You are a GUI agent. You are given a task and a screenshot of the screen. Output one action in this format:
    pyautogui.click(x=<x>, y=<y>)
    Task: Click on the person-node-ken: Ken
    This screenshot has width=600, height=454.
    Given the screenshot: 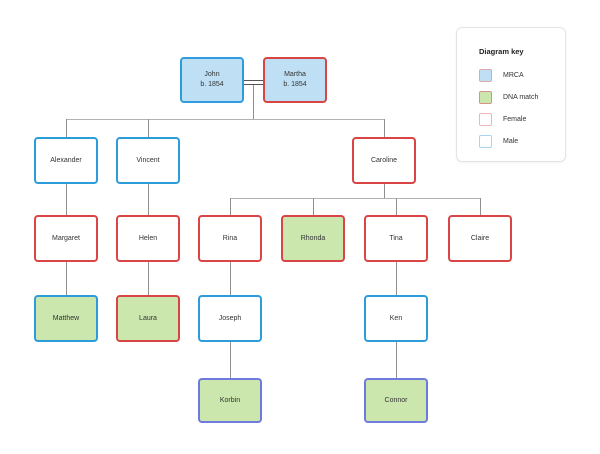 What is the action you would take?
    pyautogui.click(x=396, y=318)
    